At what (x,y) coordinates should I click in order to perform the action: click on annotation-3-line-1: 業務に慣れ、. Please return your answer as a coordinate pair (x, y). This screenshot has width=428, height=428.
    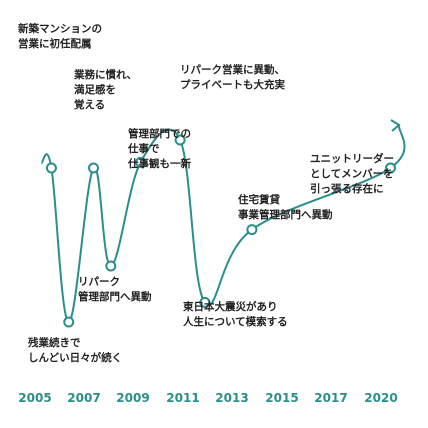
    Looking at the image, I should click on (105, 74).